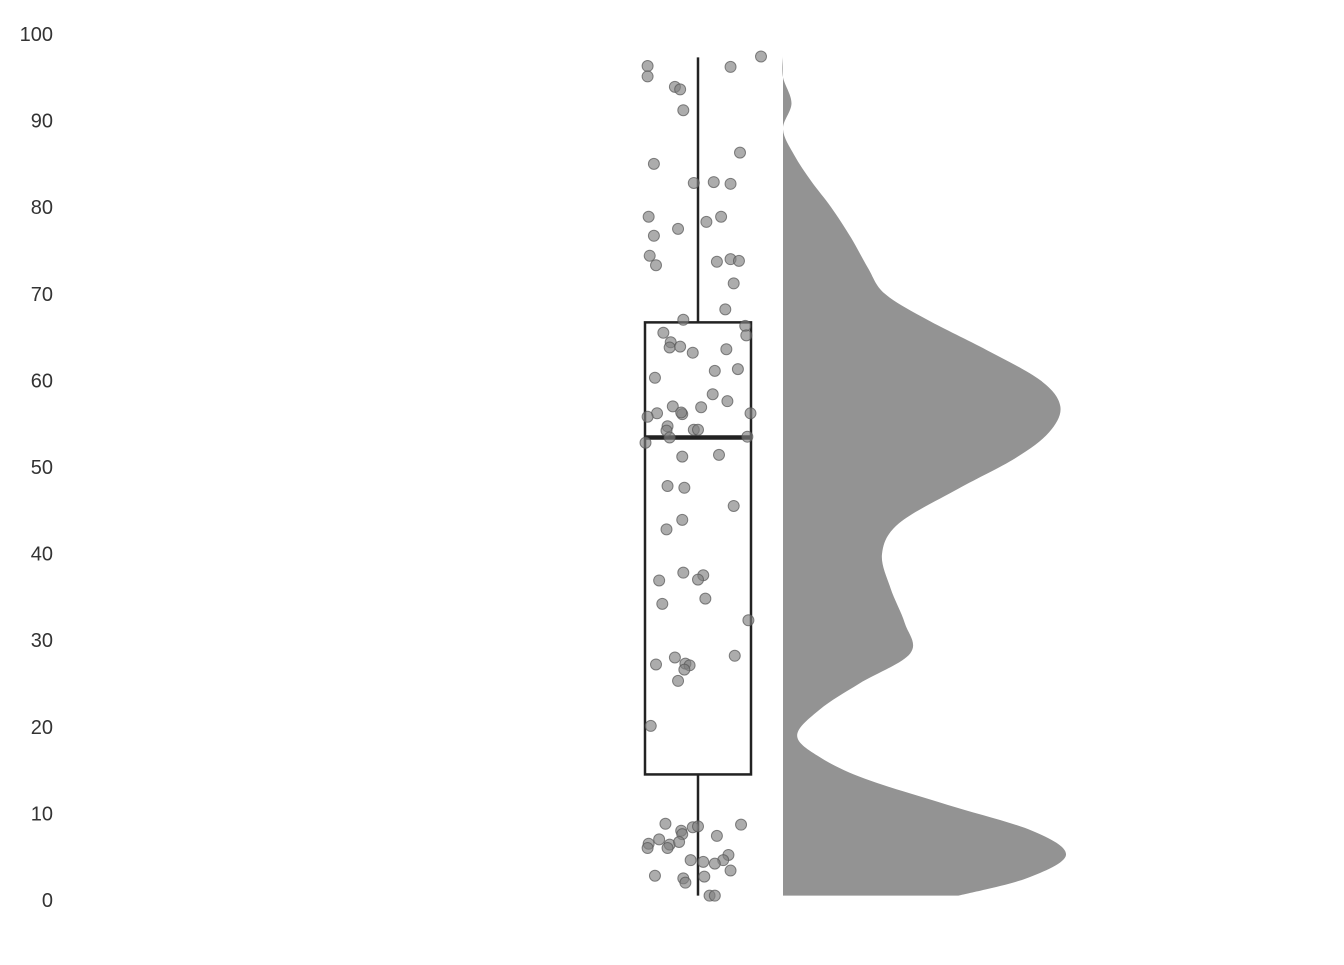 This screenshot has width=1344, height=965. Describe the element at coordinates (42, 208) in the screenshot. I see `y-tick-label: 80` at that location.